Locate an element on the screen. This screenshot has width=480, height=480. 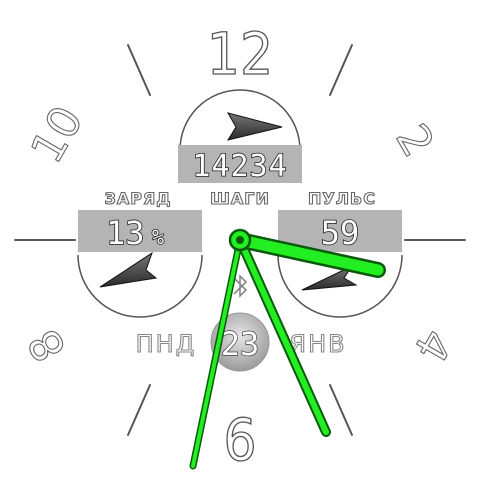
date-circle is located at coordinates (240, 342).